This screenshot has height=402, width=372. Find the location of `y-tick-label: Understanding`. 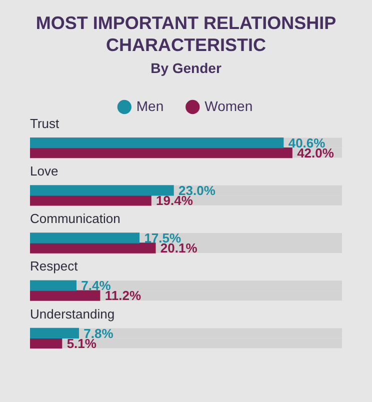

y-tick-label: Understanding is located at coordinates (72, 314).